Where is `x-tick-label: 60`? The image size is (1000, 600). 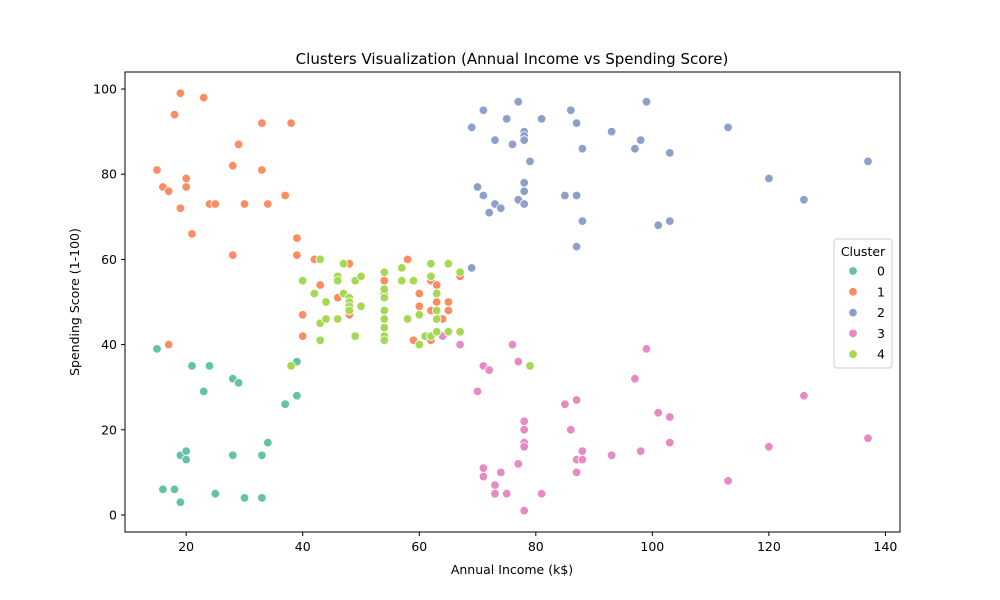
x-tick-label: 60 is located at coordinates (419, 546).